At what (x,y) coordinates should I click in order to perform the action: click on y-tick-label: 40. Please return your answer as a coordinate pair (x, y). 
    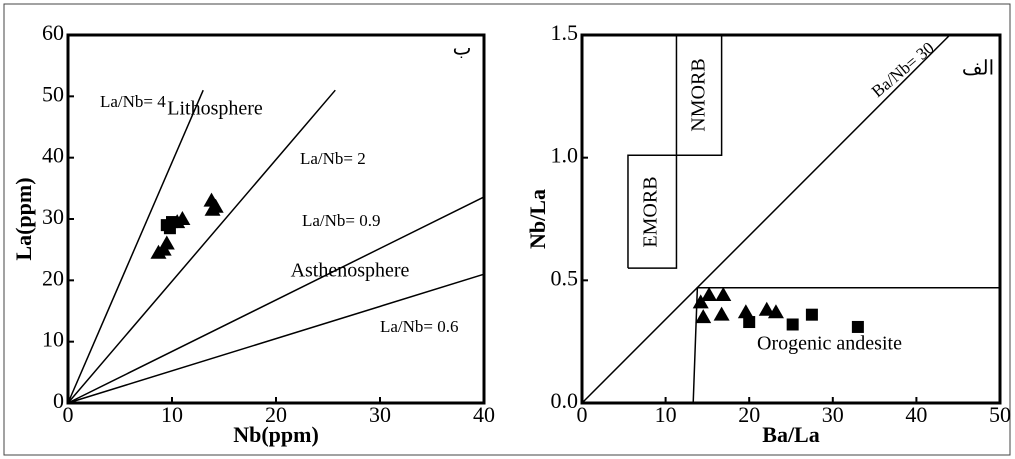
    Looking at the image, I should click on (53, 155).